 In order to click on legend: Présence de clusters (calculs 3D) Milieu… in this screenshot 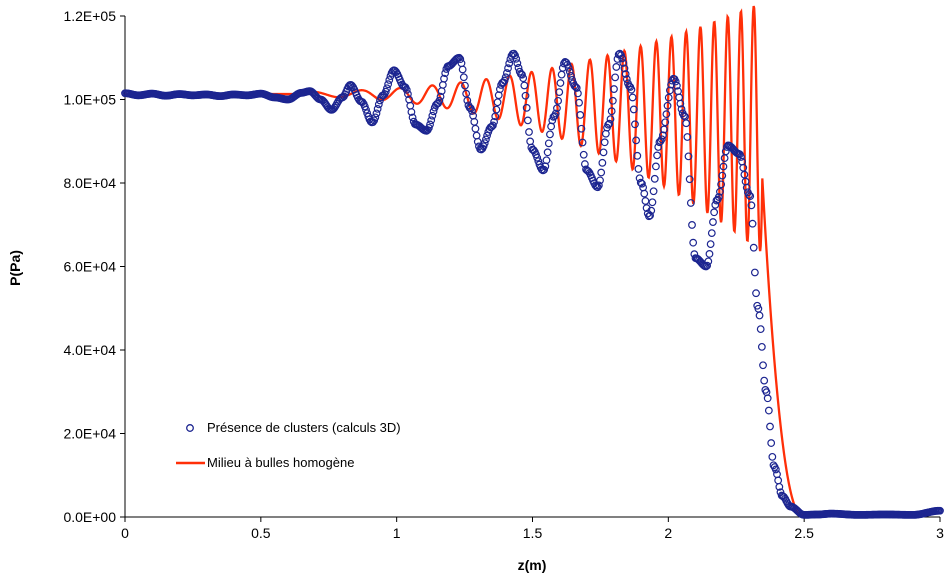, I will do `click(288, 445)`.